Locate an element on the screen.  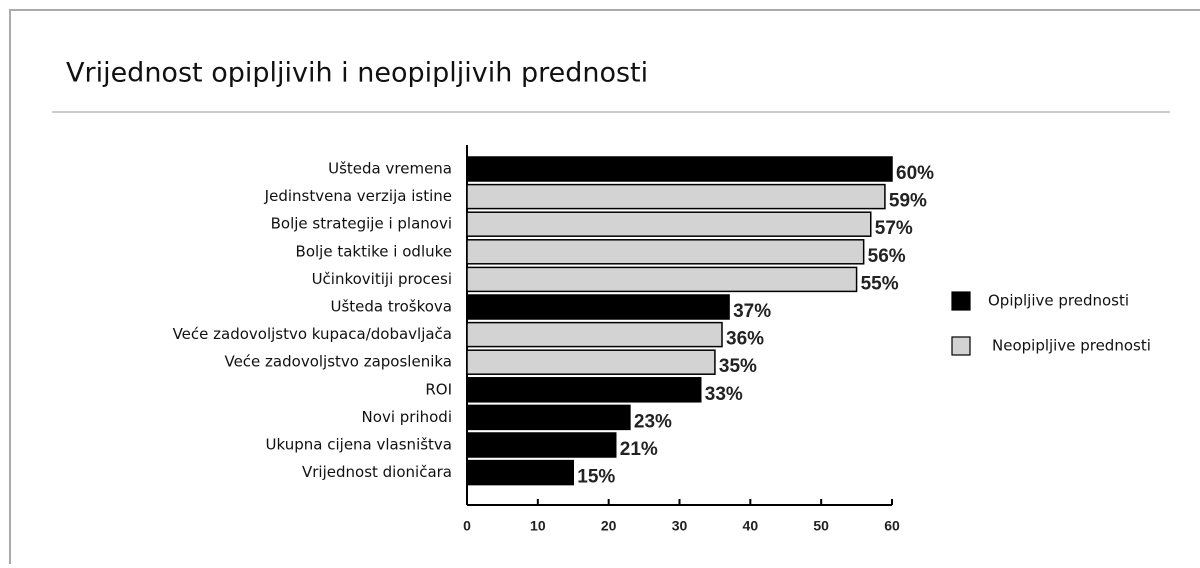
category-label: Novi prihodi is located at coordinates (407, 417).